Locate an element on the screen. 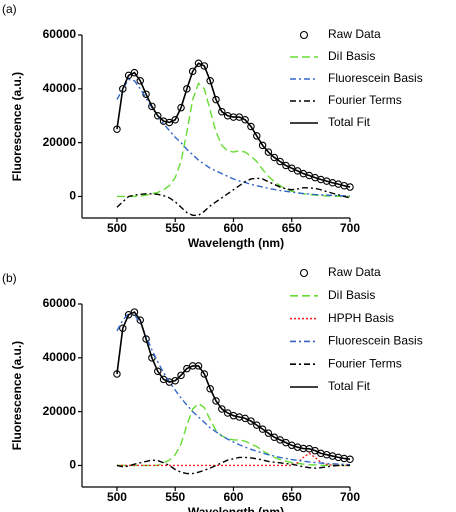 The height and width of the screenshot is (512, 456). legend-label: HPPH Basis is located at coordinates (361, 318).